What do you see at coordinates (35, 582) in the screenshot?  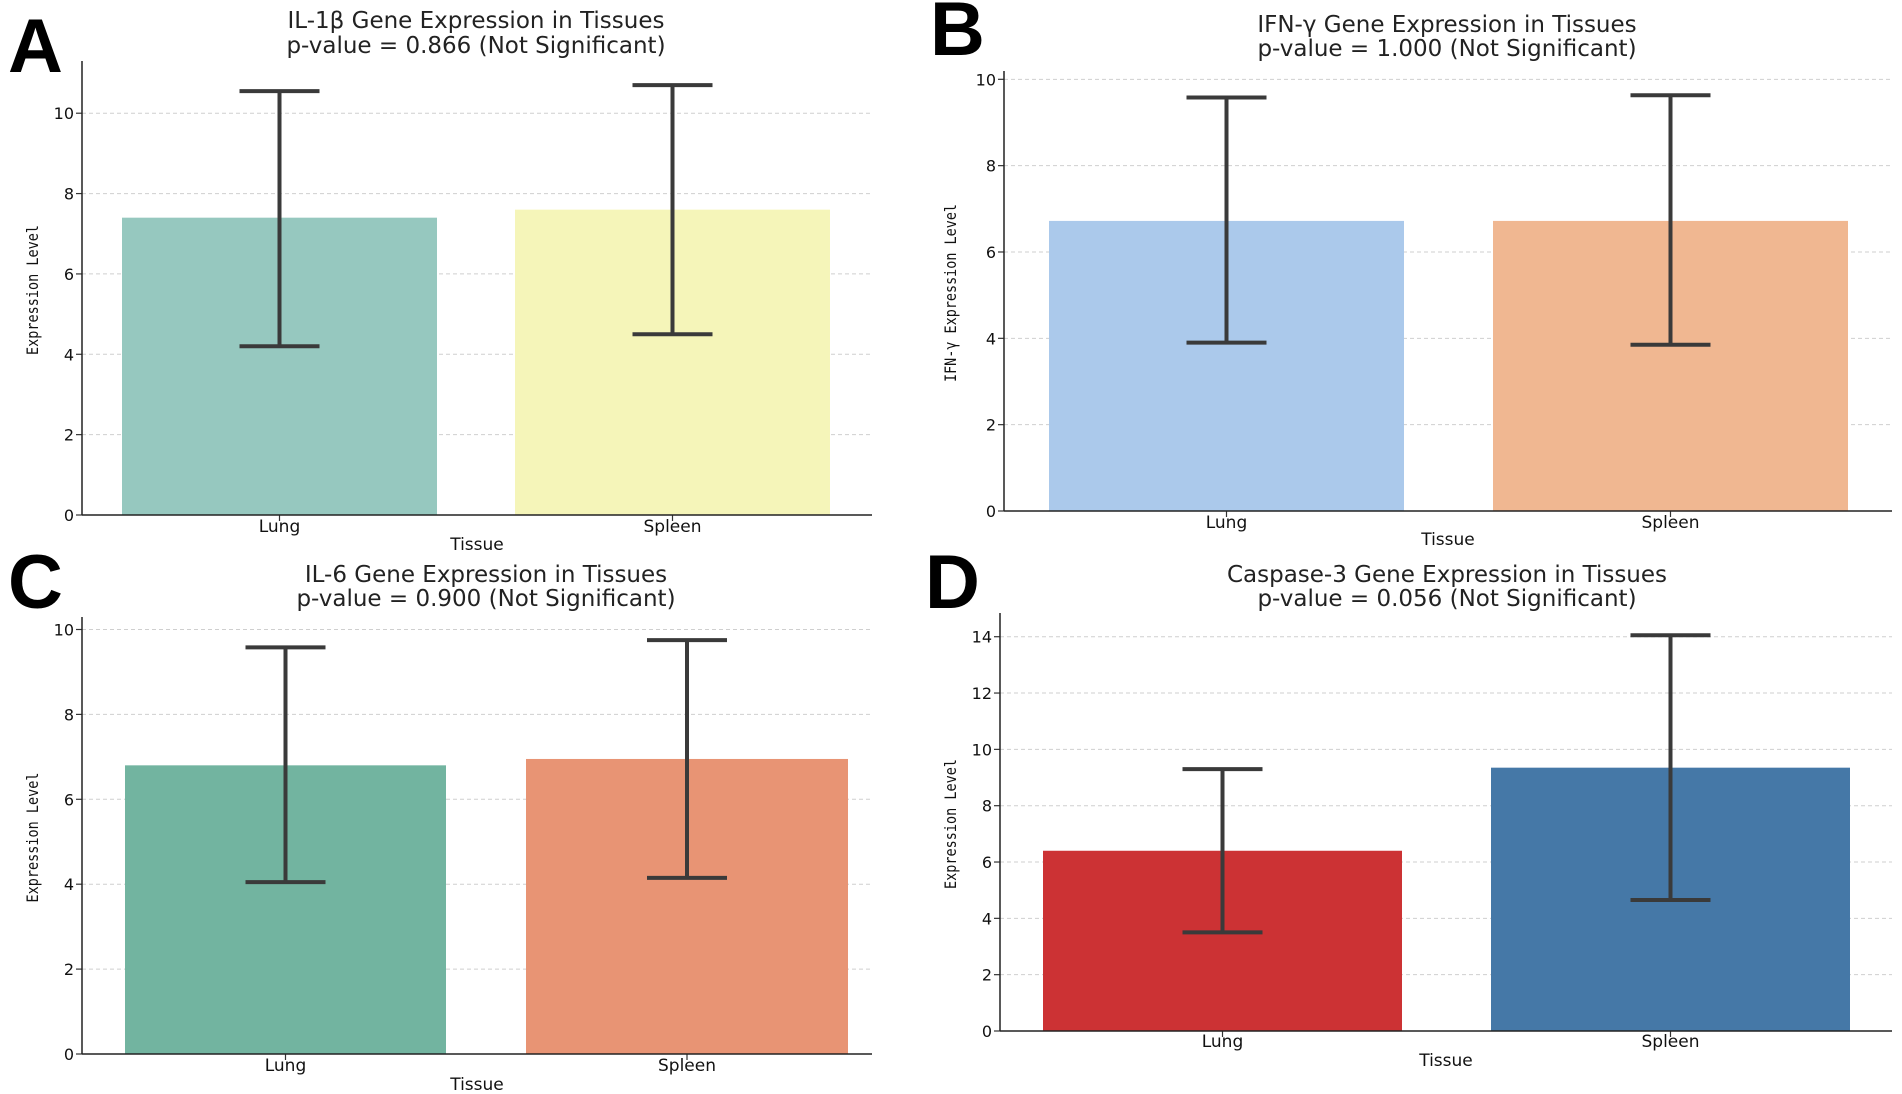 I see `panel-letter: C` at bounding box center [35, 582].